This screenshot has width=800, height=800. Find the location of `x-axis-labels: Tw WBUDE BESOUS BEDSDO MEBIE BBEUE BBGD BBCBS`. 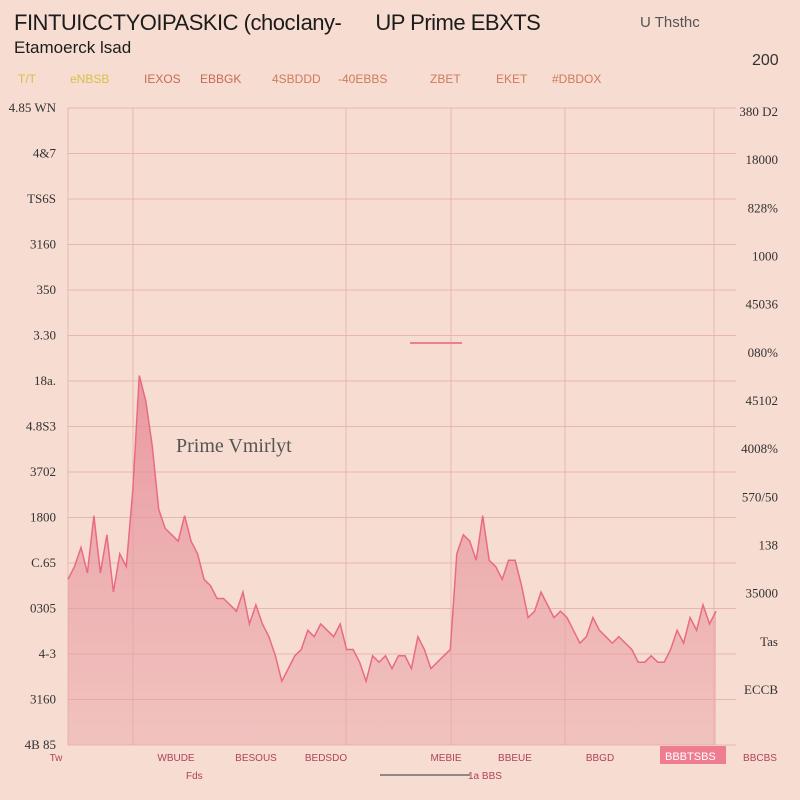

x-axis-labels: Tw WBUDE BESOUS BEDSDO MEBIE BBEUE BBGD BBCBS is located at coordinates (414, 758).